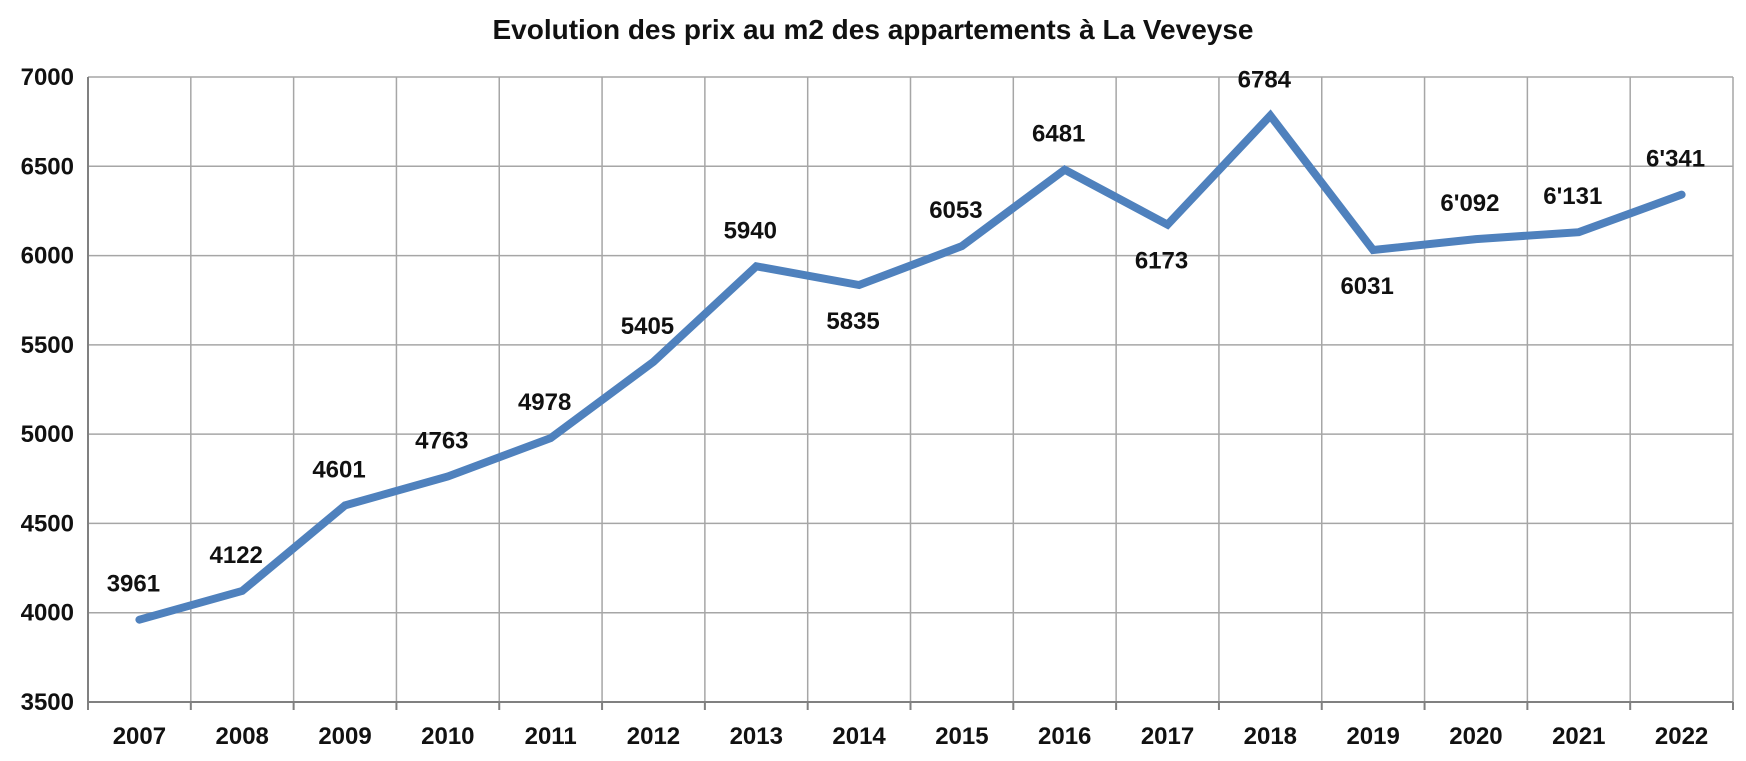  Describe the element at coordinates (242, 736) in the screenshot. I see `x-tick-label: 2008` at that location.